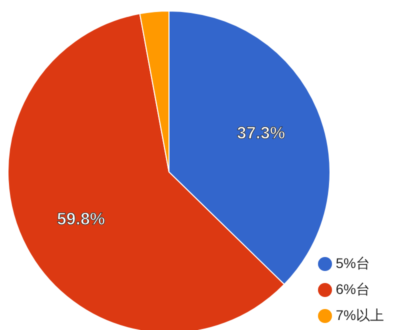 This screenshot has height=330, width=400. I want to click on data-label: 59.8%, so click(81, 218).